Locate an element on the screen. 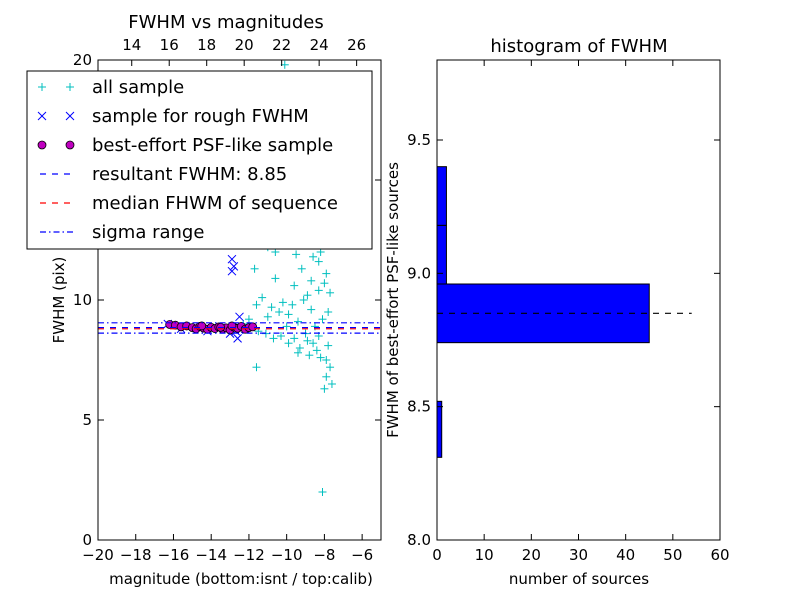 This screenshot has width=800, height=604. x-tick-label-7: −6 is located at coordinates (362, 555).